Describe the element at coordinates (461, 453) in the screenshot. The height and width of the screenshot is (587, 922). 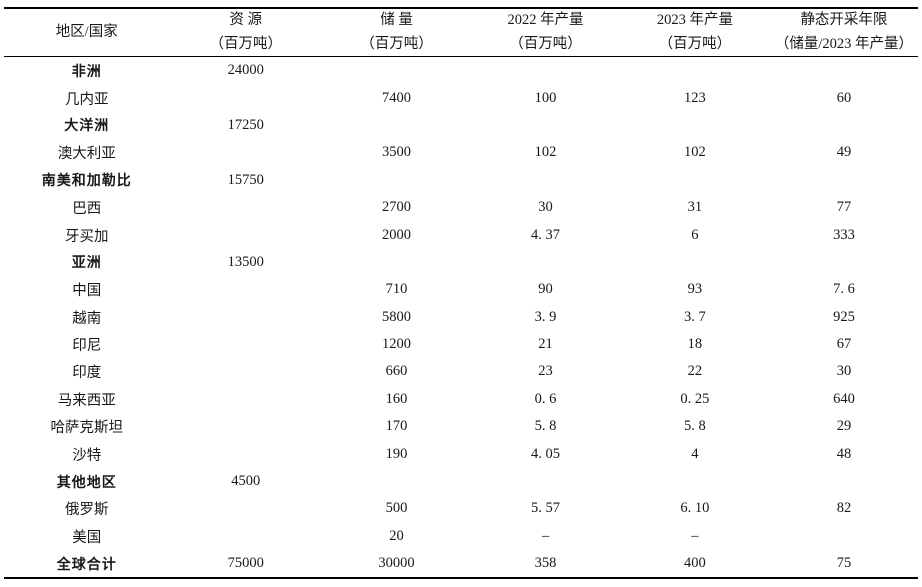
I see `country-row: 沙特 190 4. 05 4 48` at that location.